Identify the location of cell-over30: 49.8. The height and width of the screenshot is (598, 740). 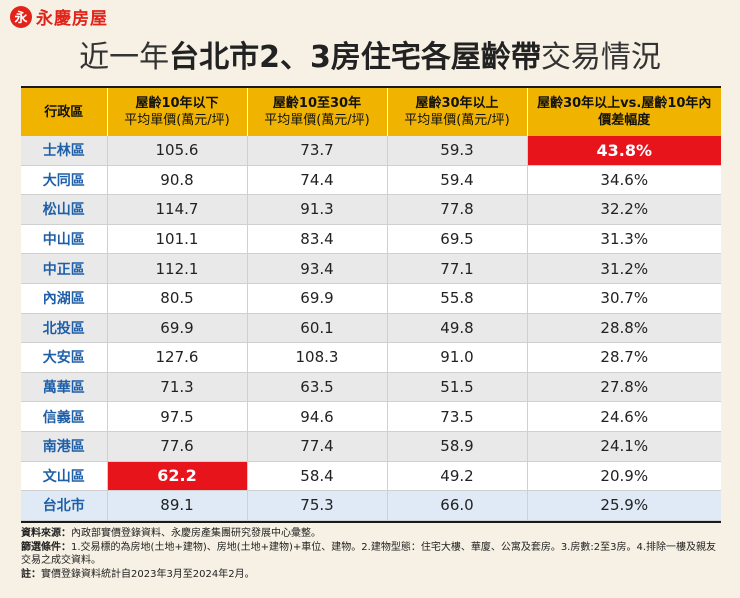
(457, 328).